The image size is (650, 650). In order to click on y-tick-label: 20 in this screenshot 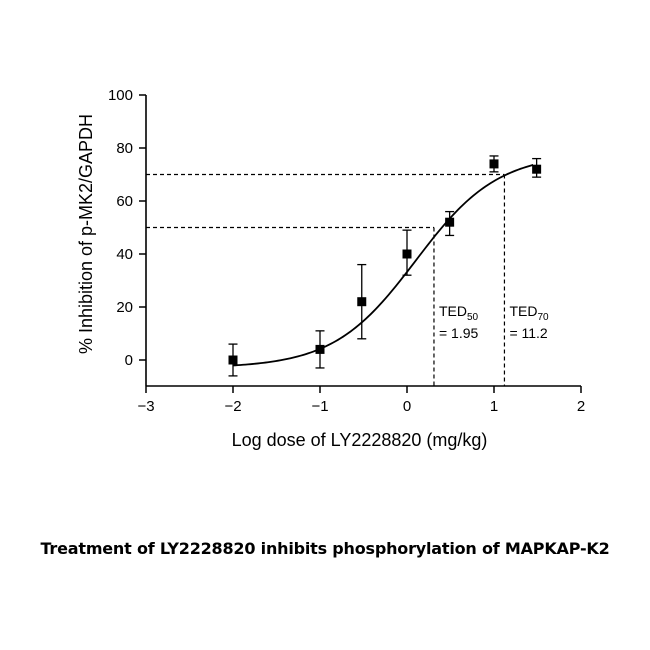, I will do `click(124, 307)`.